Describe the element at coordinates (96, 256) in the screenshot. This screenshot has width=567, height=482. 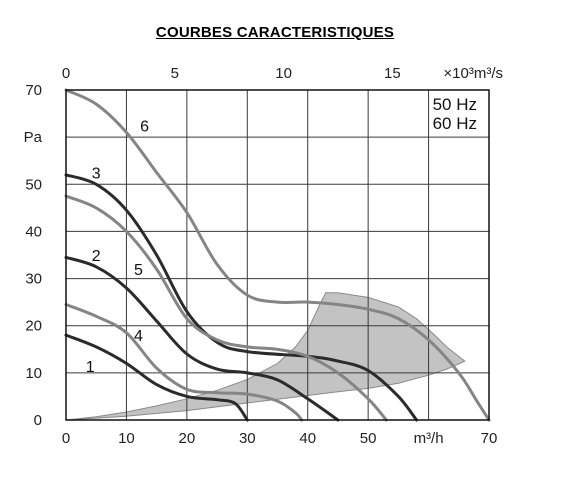
I see `series-label-2: 2` at that location.